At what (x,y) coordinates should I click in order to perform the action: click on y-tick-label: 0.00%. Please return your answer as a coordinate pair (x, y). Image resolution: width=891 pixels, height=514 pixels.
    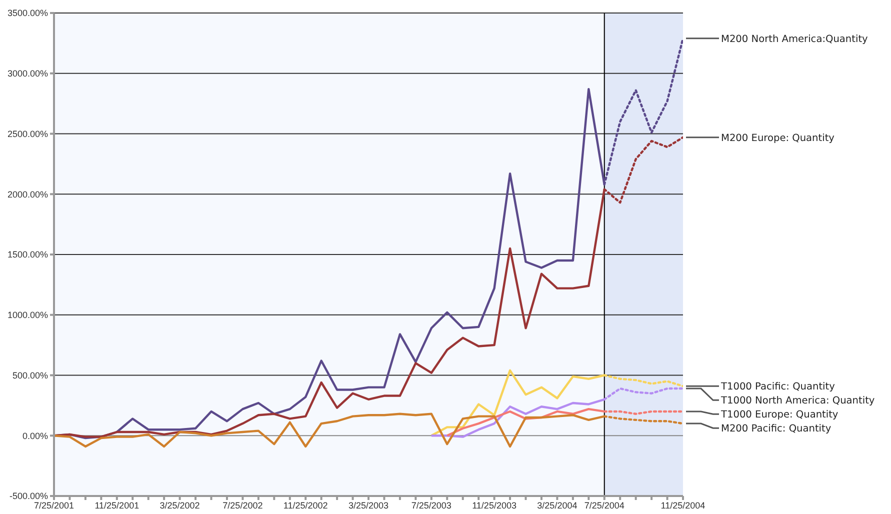
    Looking at the image, I should click on (35, 435).